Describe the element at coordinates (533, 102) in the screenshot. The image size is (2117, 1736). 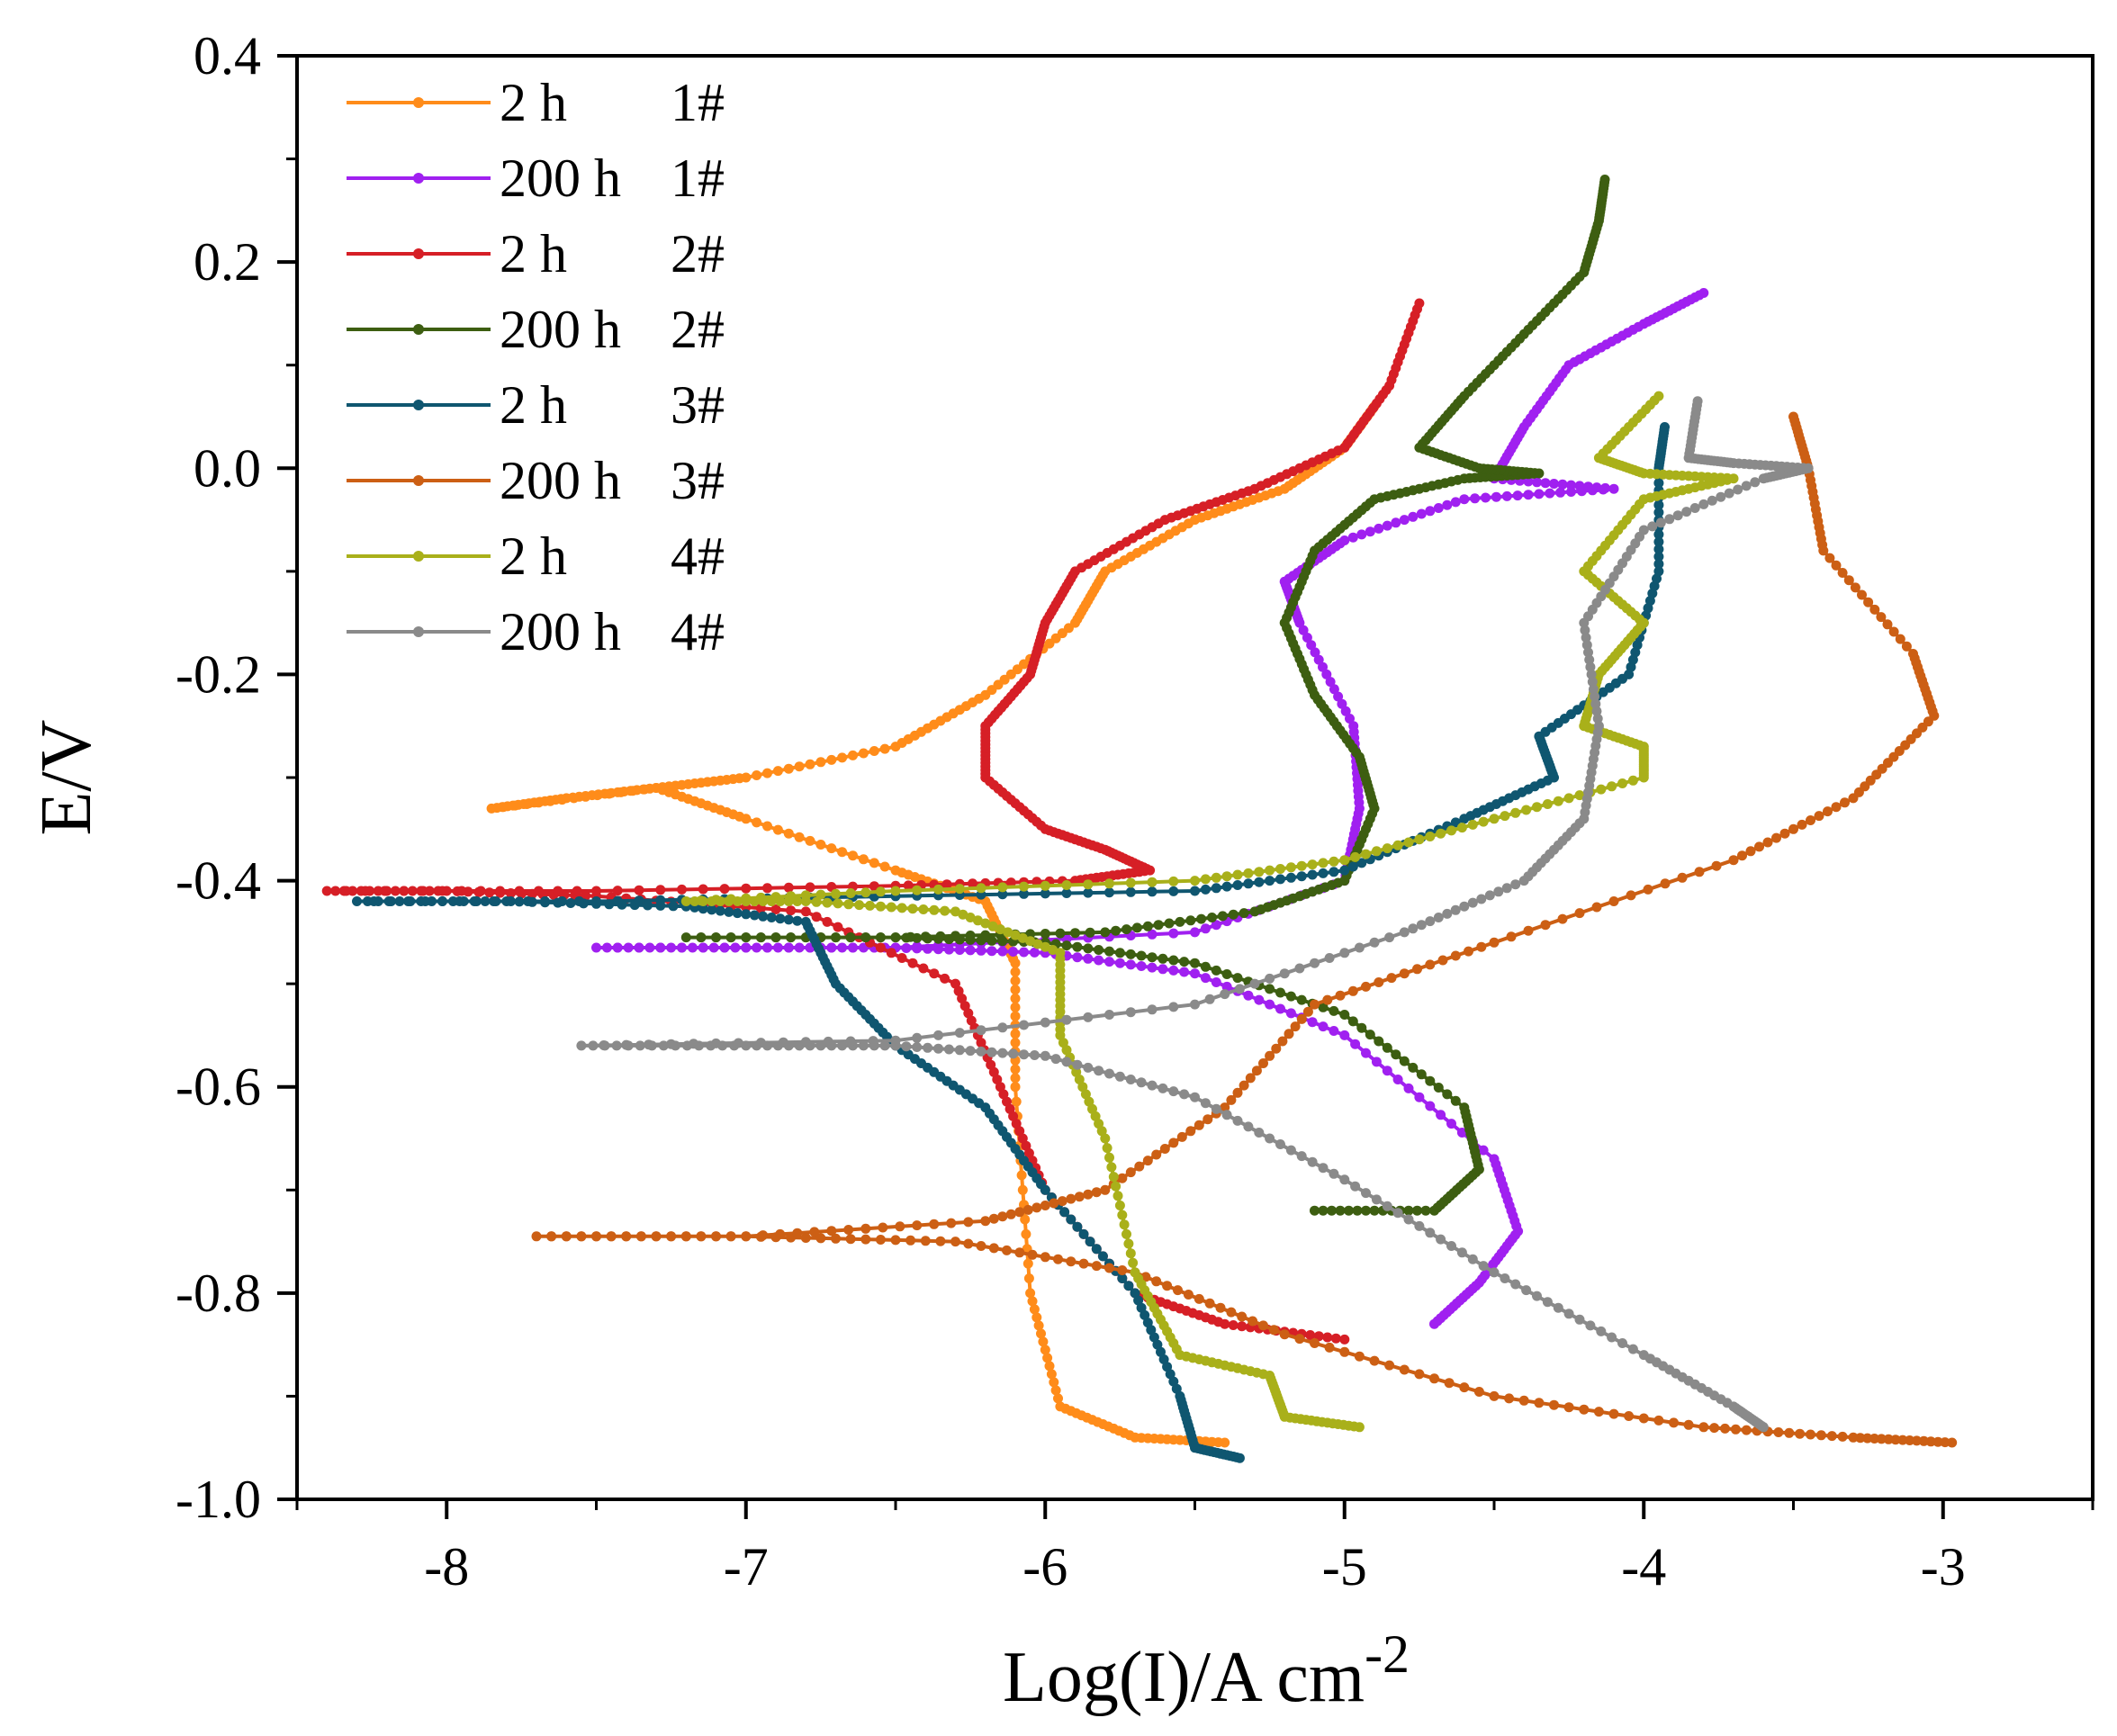
I see `legend-label-duration: 2 h` at that location.